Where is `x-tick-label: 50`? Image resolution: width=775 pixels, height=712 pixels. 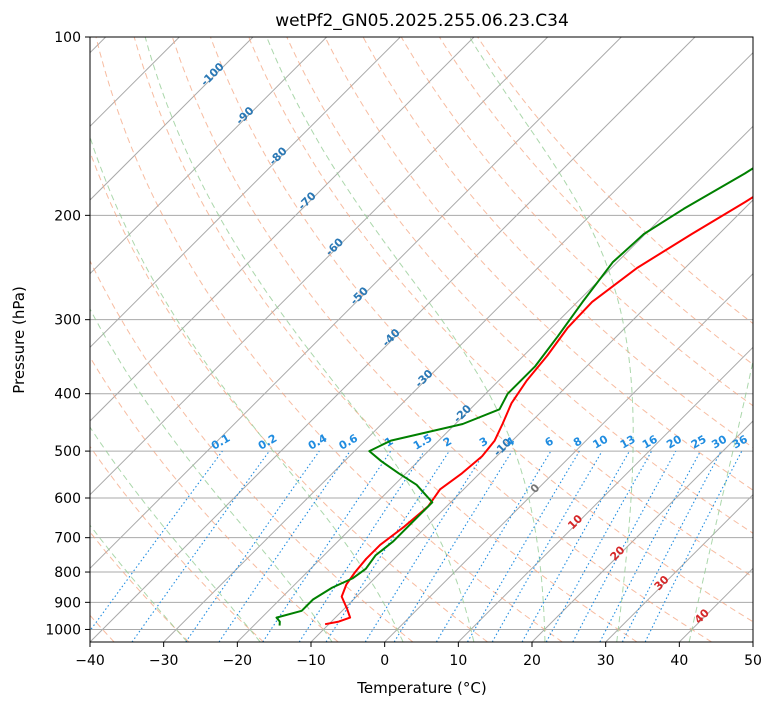
x-tick-label: 50 is located at coordinates (753, 661).